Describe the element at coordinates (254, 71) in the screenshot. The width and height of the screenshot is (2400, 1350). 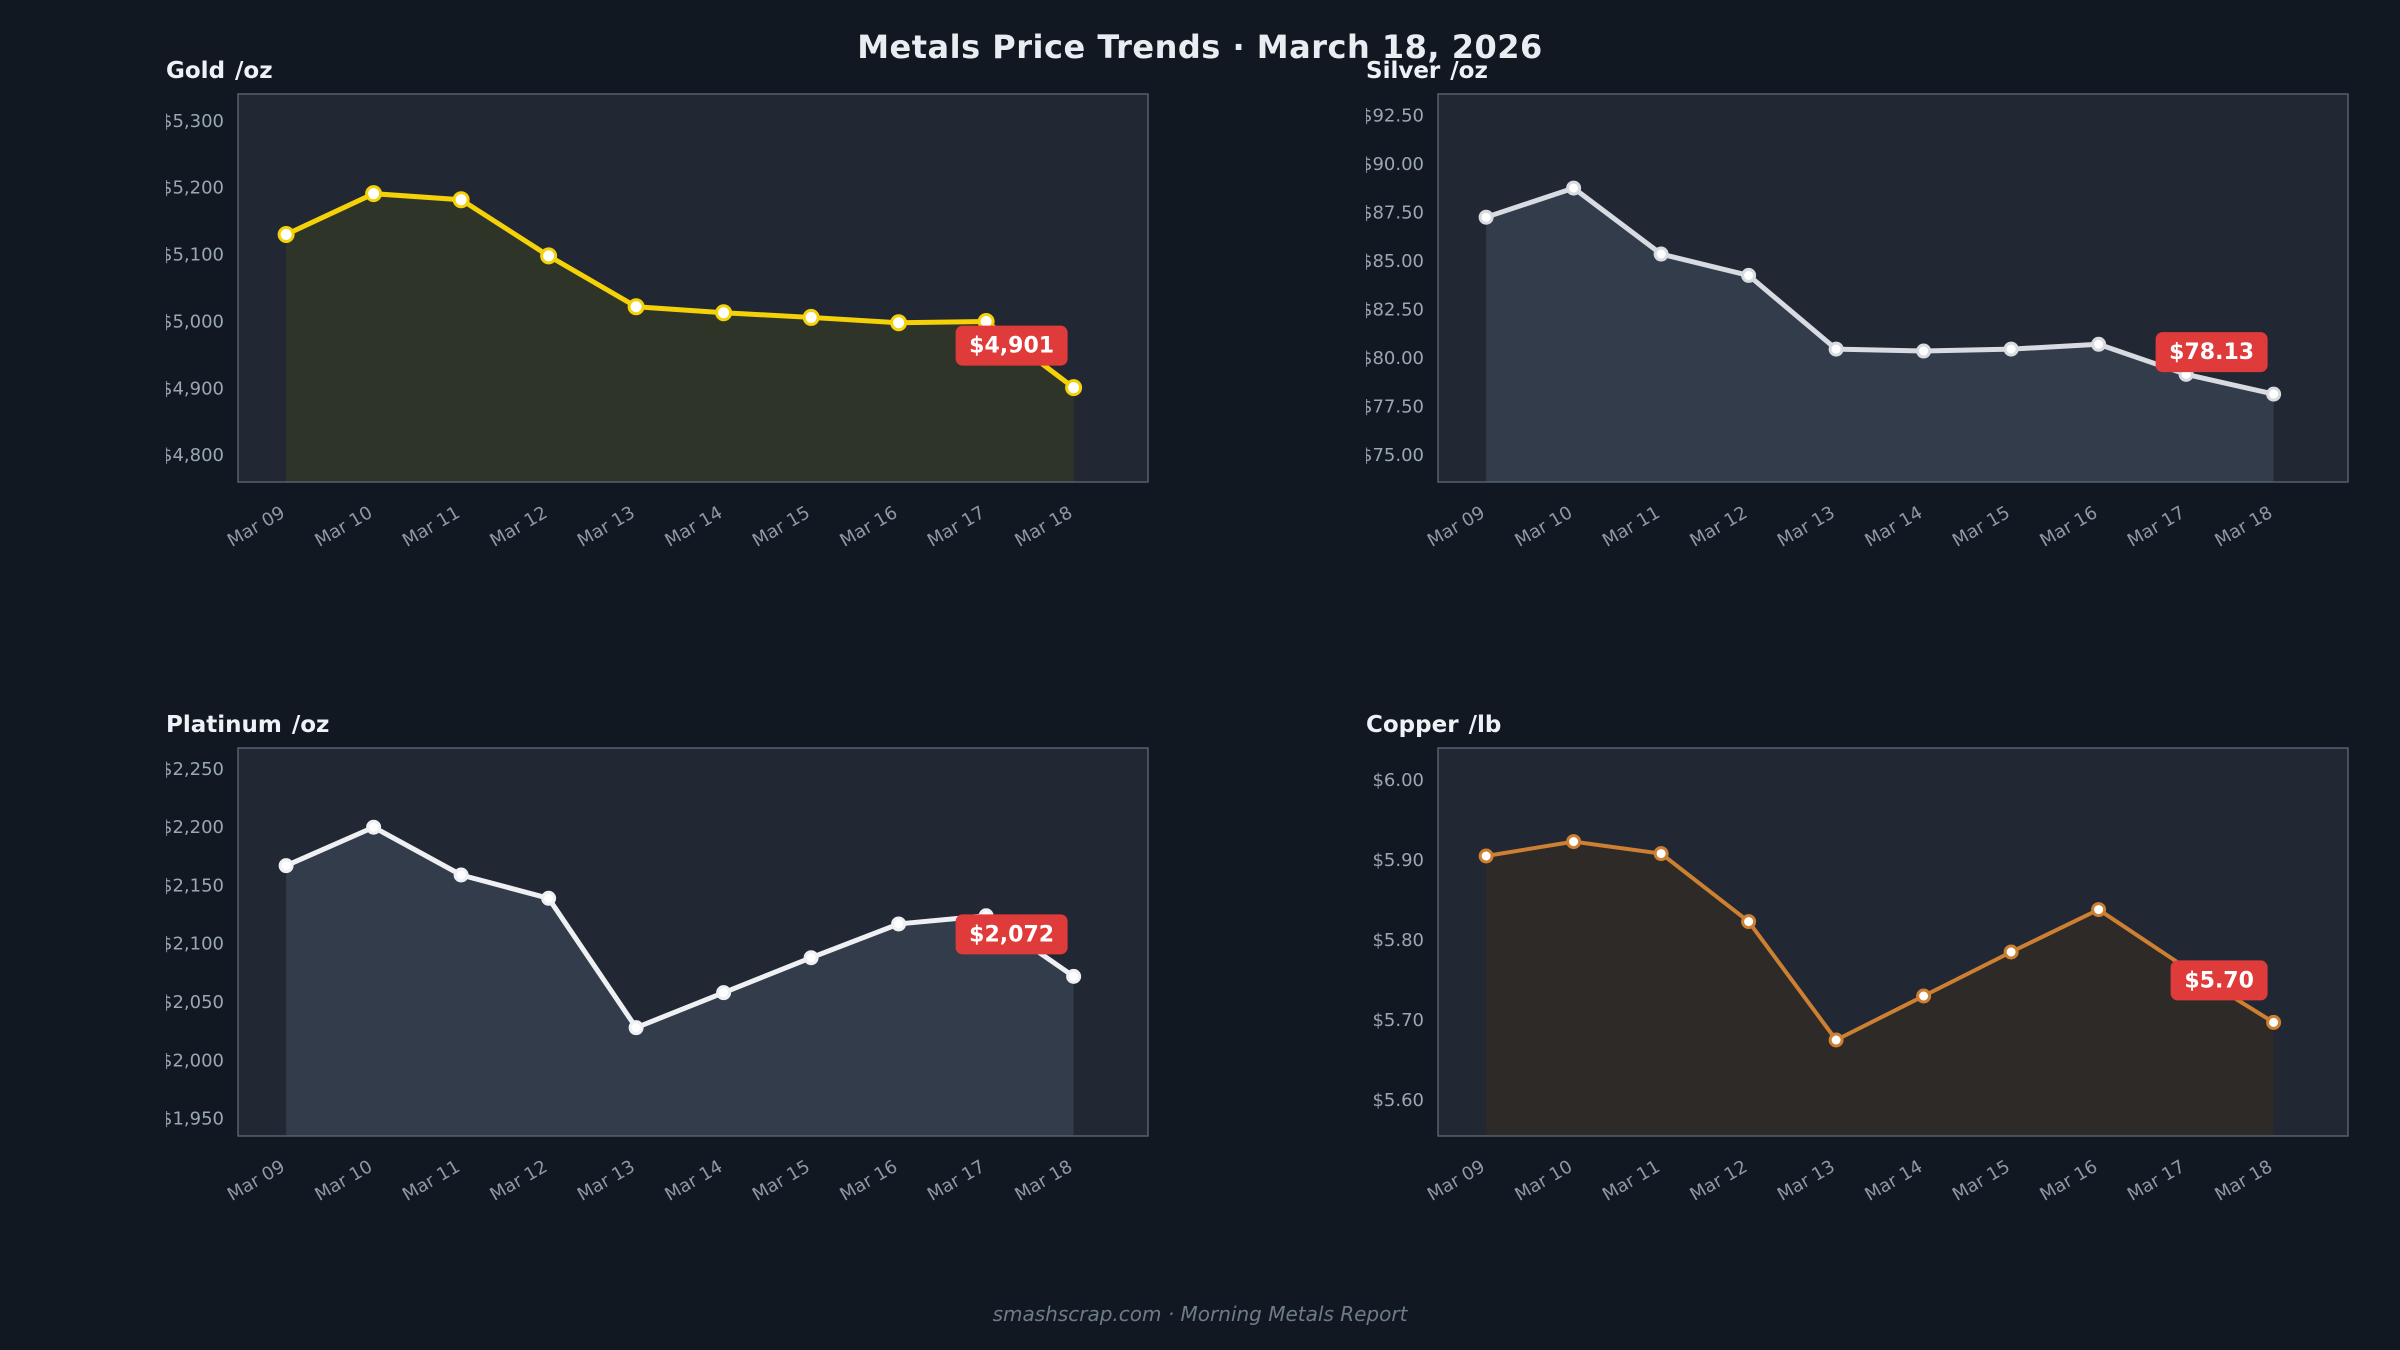
I see `panel-unit-gold: /oz` at that location.